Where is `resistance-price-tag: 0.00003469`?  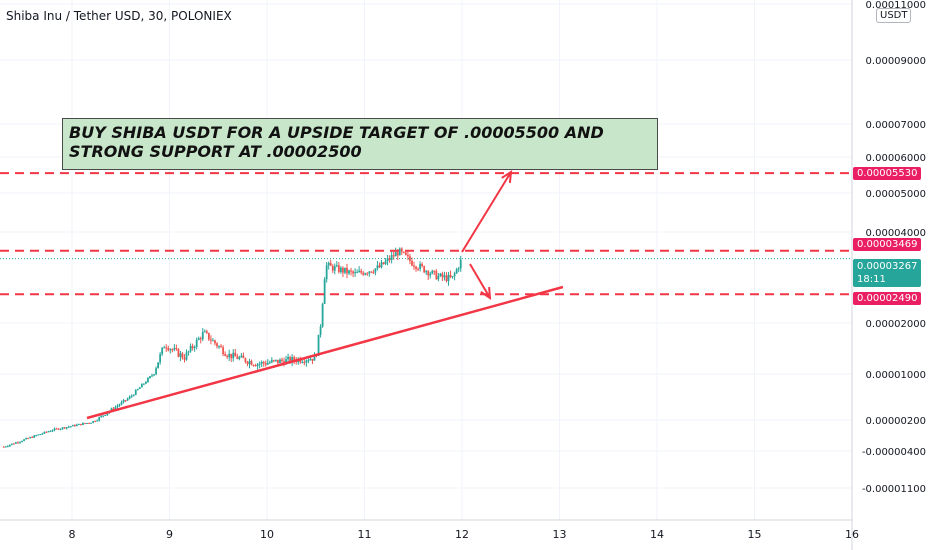
resistance-price-tag: 0.00003469 is located at coordinates (887, 244).